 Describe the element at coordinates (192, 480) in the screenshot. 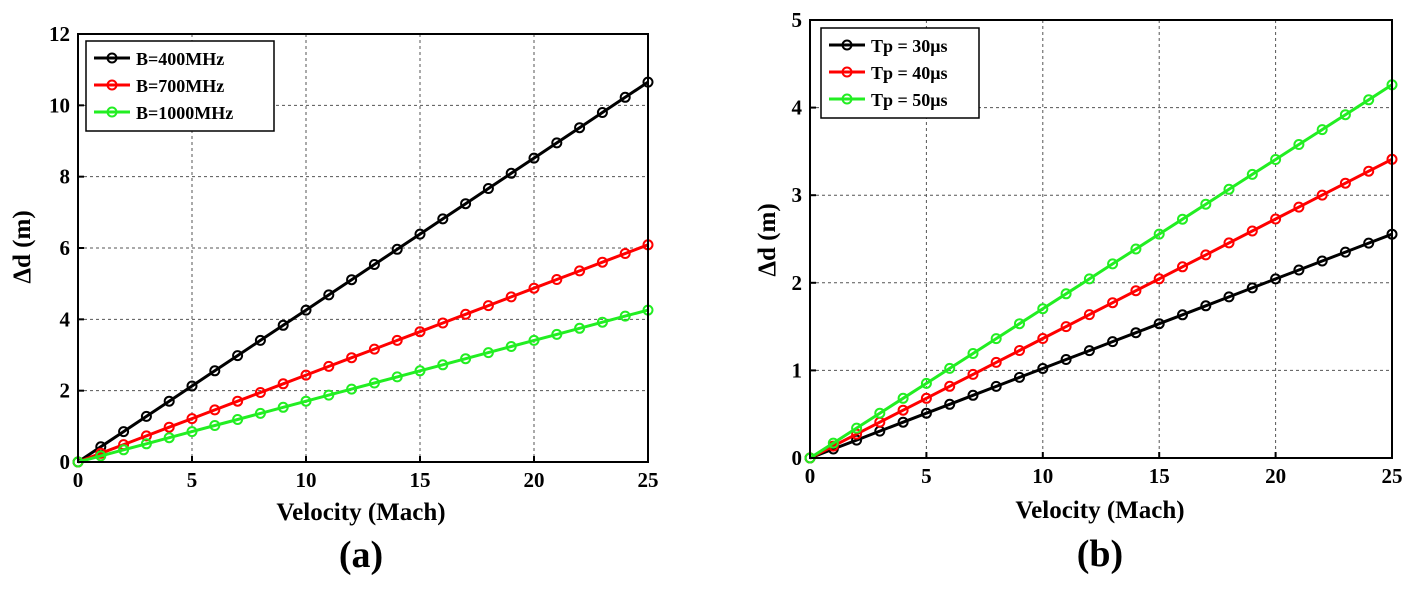

I see `chart-a-x-tick-label: 5` at that location.